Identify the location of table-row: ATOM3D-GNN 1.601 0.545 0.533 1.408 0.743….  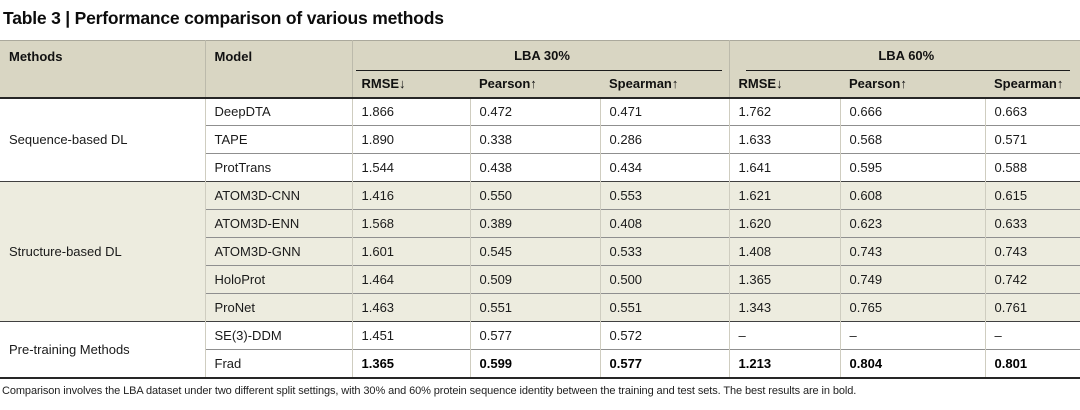
(540, 251).